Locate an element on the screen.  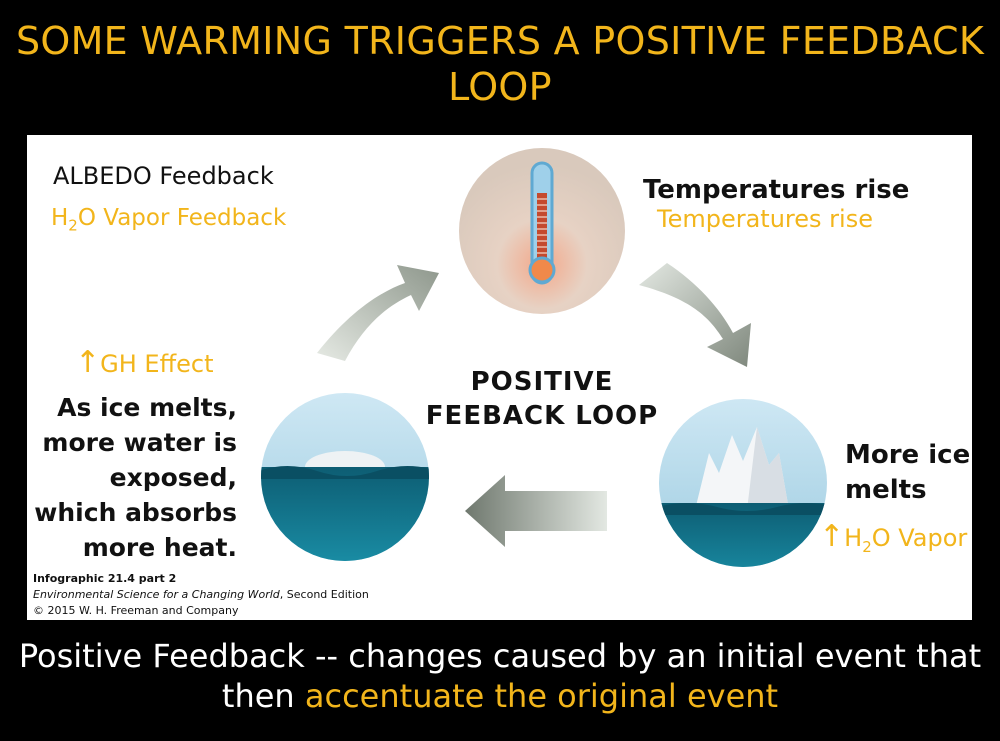
thermometer-circle is located at coordinates (542, 231).